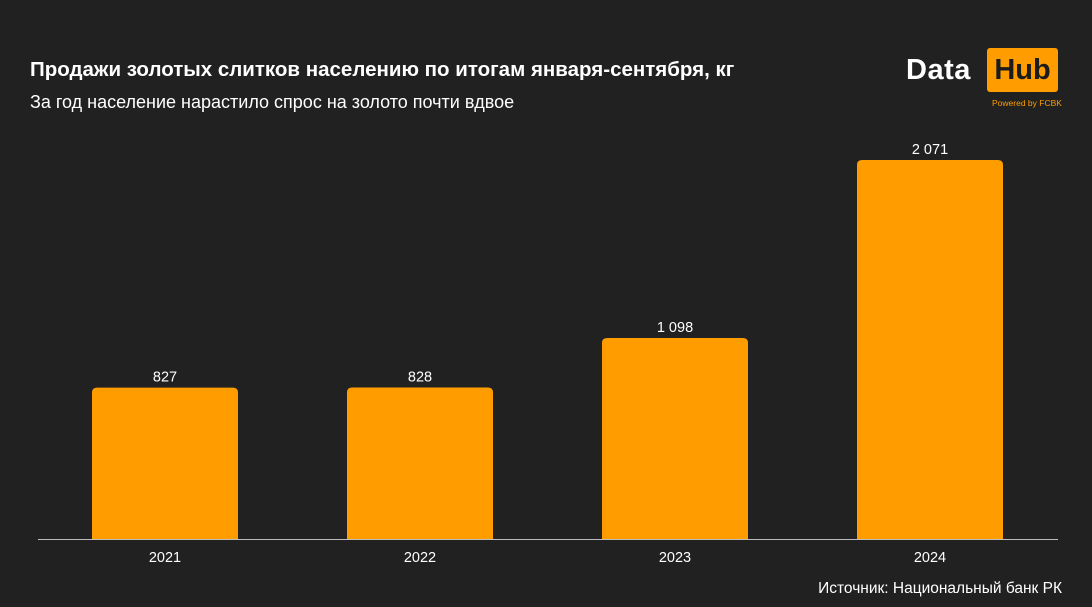 The height and width of the screenshot is (607, 1092). Describe the element at coordinates (165, 463) in the screenshot. I see `bar-2021` at that location.